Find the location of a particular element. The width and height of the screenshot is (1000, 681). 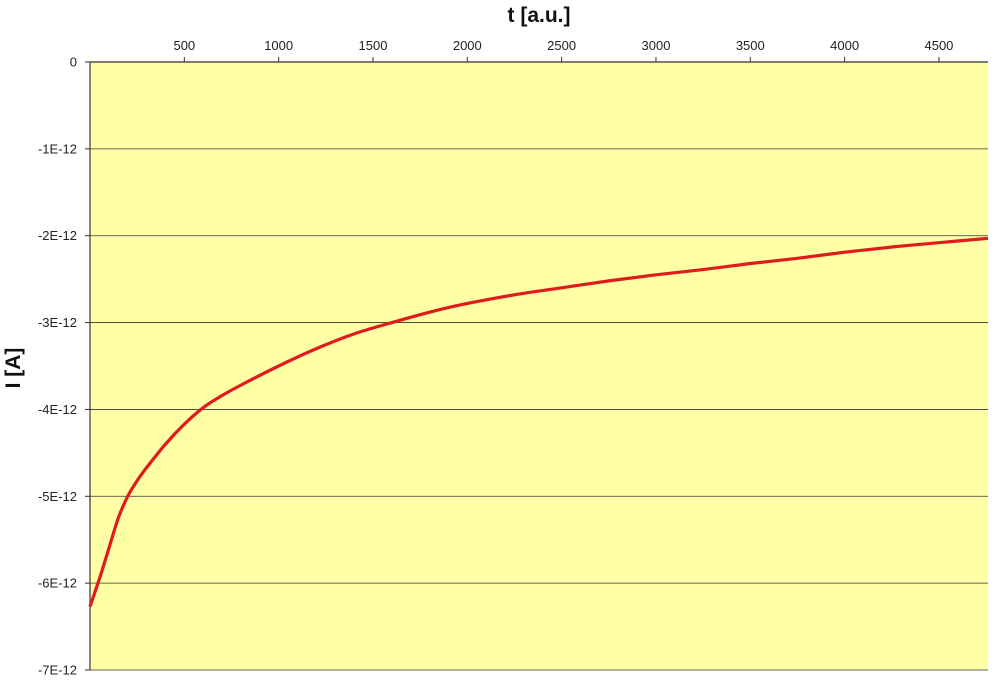

y-tick-label: -5E-12 is located at coordinates (57, 496).